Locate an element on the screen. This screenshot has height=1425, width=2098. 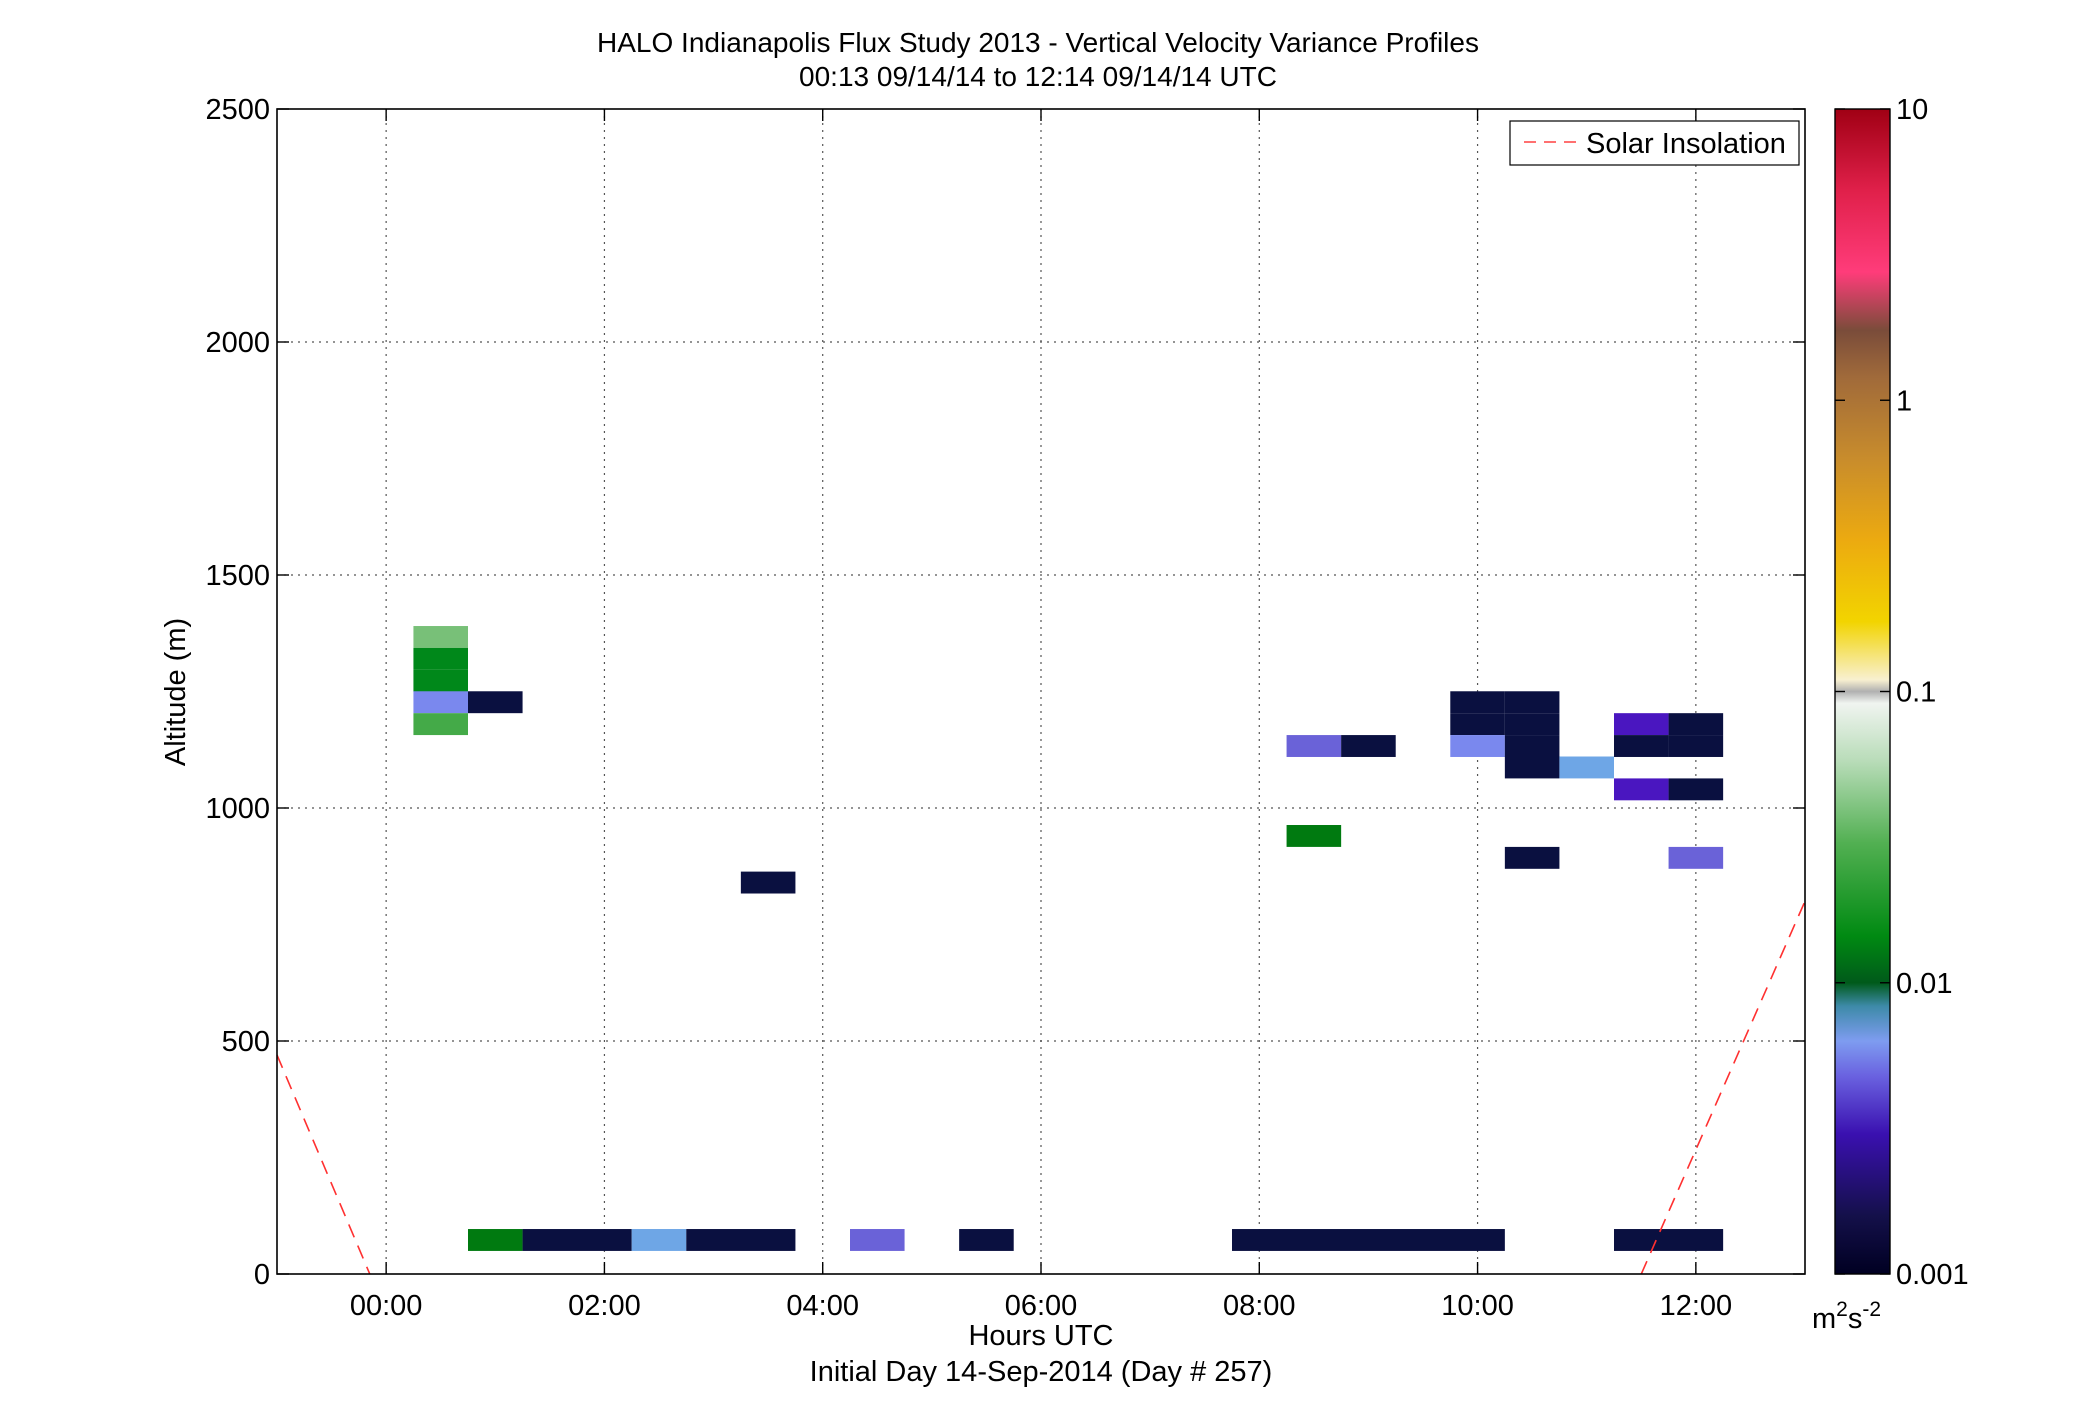
colorbar-unit-exp2: -2 is located at coordinates (1871, 1309).